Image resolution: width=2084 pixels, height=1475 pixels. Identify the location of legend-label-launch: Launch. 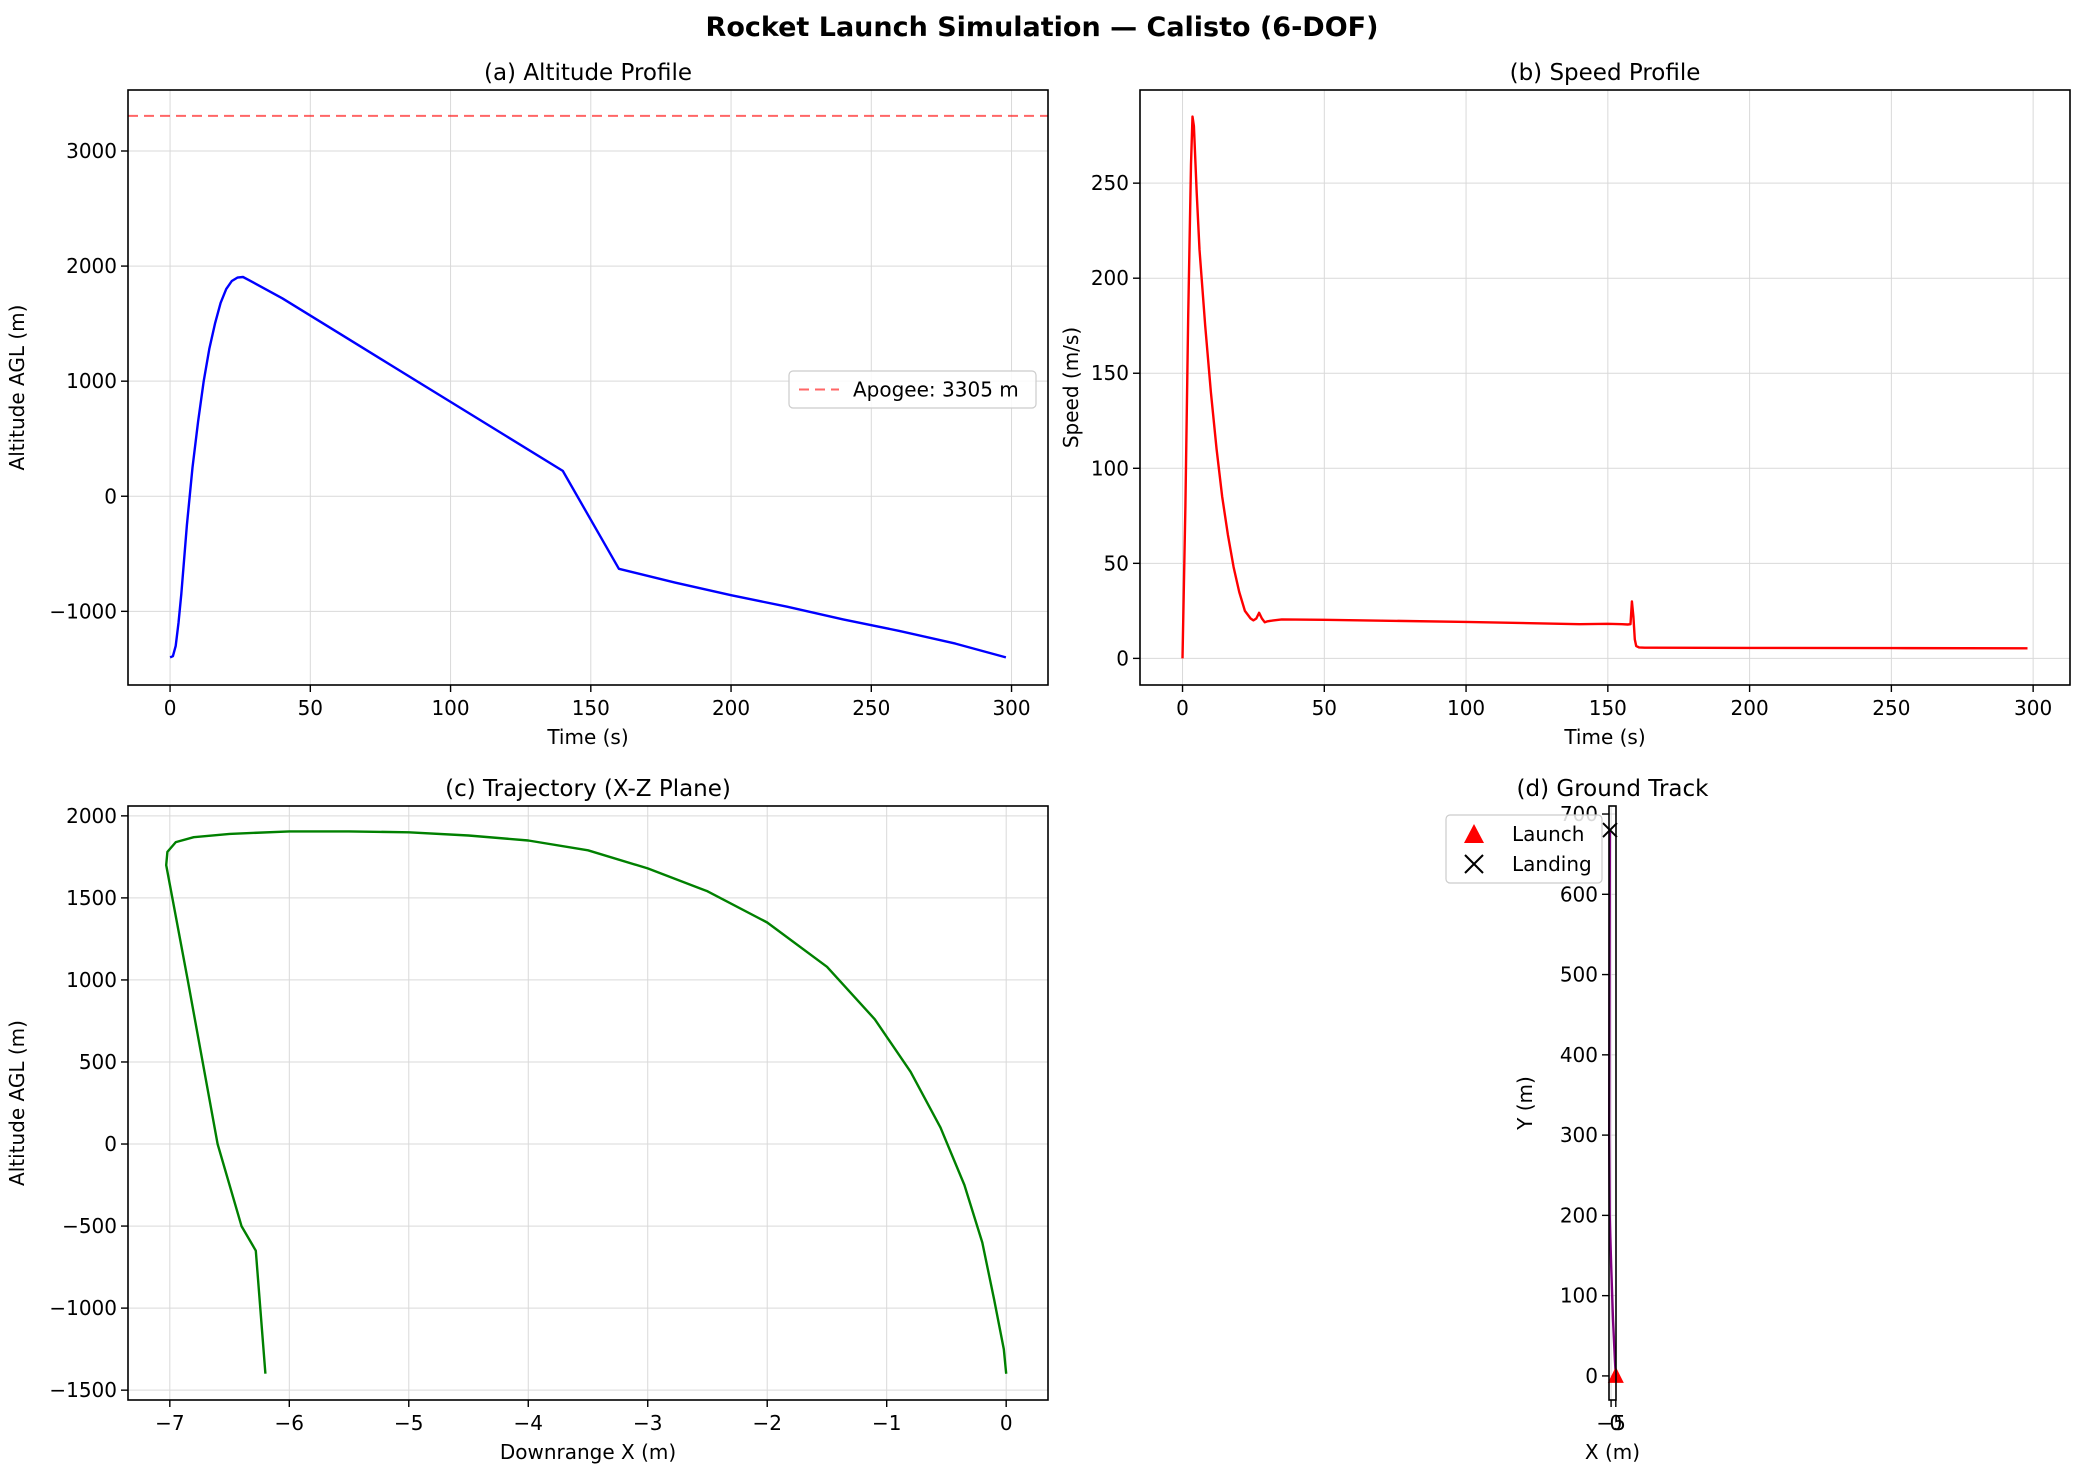
(1548, 834).